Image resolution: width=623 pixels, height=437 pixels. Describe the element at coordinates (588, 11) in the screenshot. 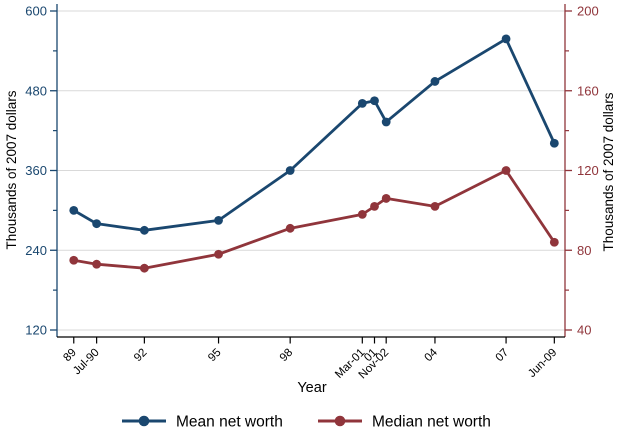

I see `y-axis-right-tick-label: 200` at that location.